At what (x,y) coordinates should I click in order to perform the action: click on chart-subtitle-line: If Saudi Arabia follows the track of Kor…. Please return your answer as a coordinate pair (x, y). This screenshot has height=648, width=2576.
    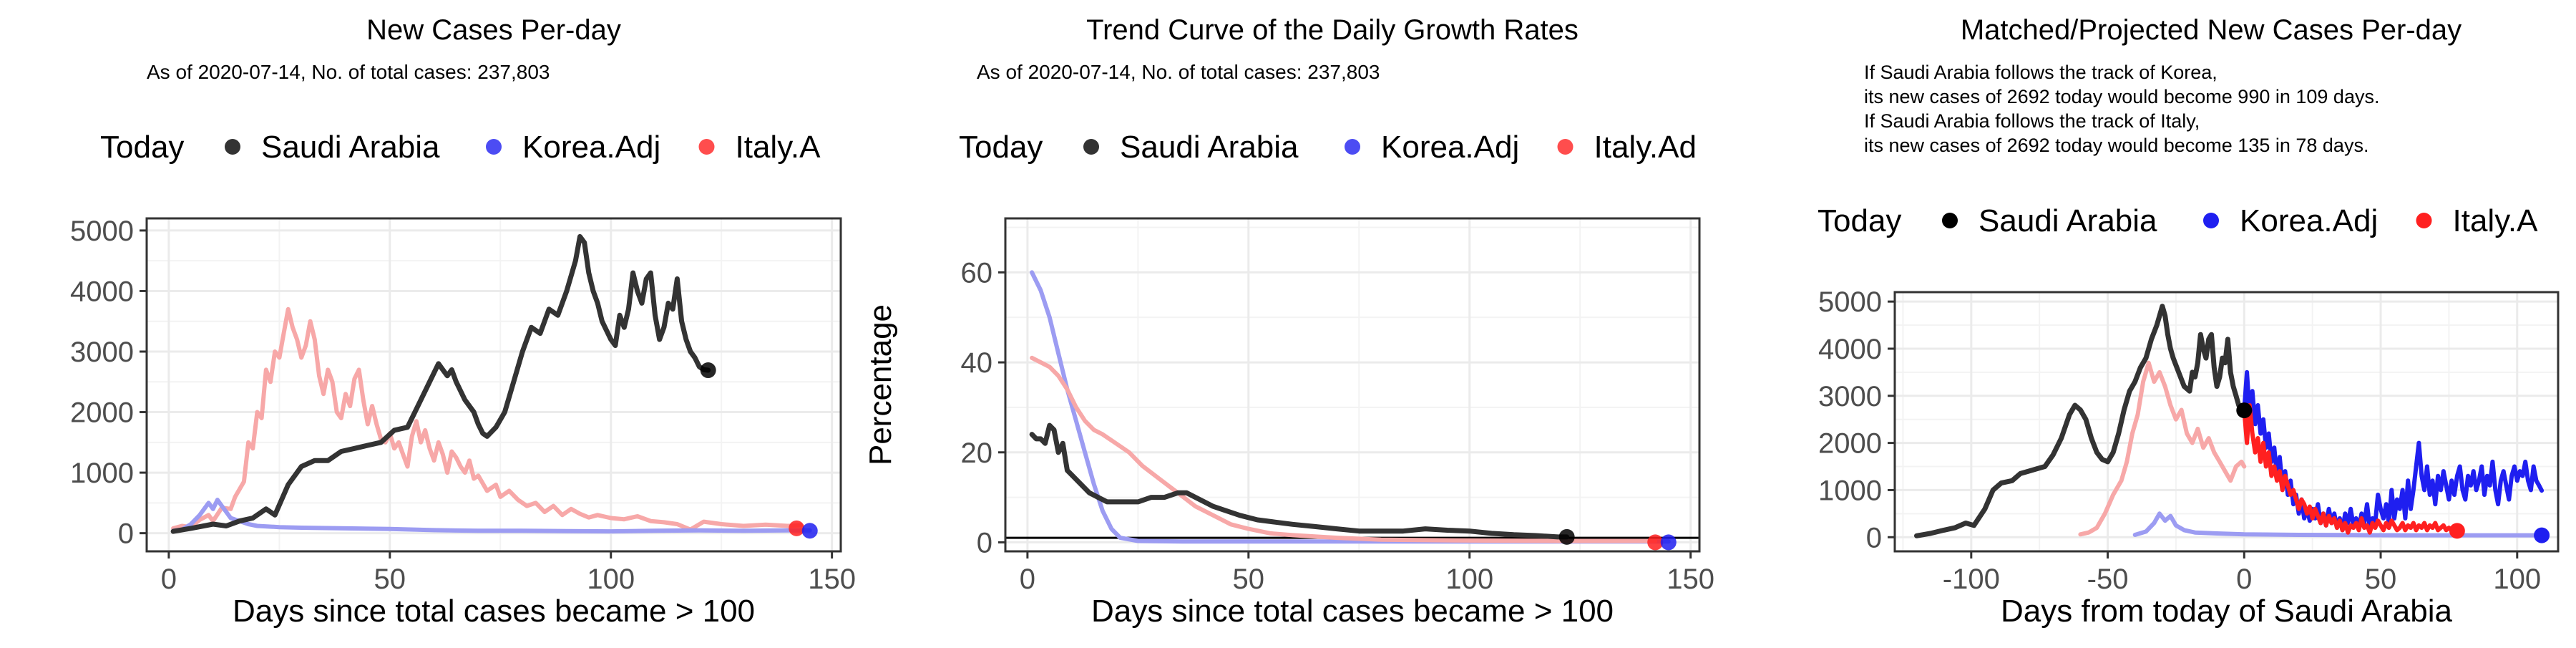
    Looking at the image, I should click on (2041, 73).